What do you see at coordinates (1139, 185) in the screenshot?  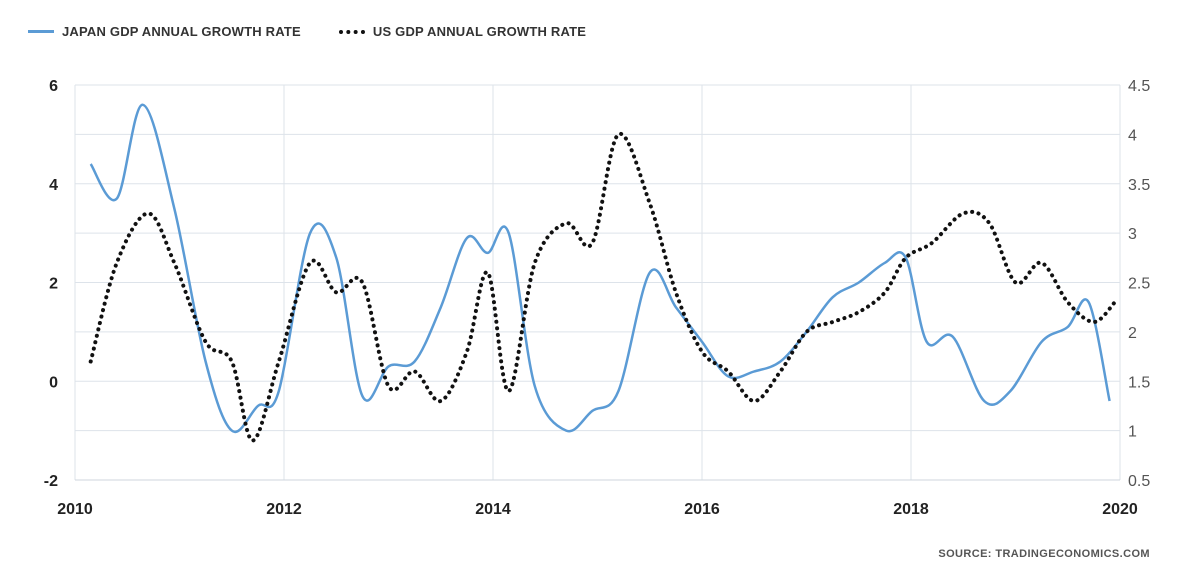 I see `y-right-tick-label: 3.5` at bounding box center [1139, 185].